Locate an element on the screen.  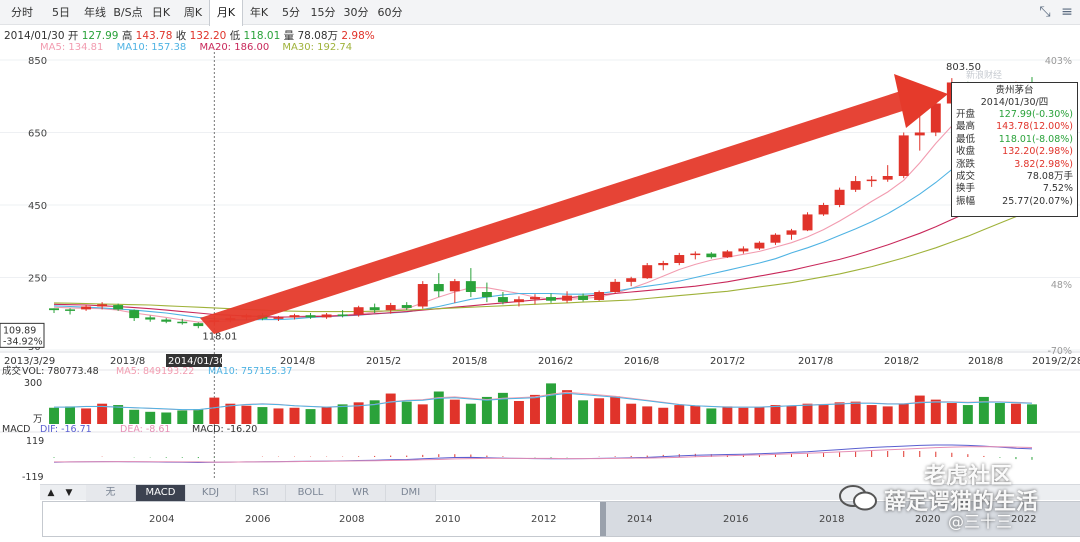
tooltip-row-open: 开盘 127.99(-0.30%) is located at coordinates (1014, 115).